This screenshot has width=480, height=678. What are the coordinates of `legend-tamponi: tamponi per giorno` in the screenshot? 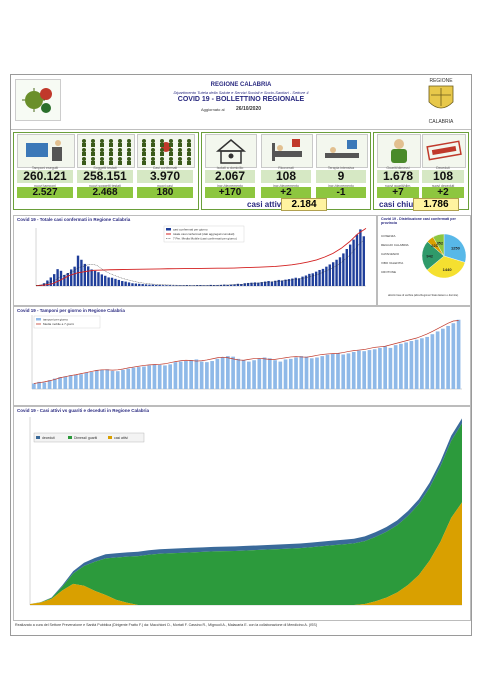 It's located at (55, 320).